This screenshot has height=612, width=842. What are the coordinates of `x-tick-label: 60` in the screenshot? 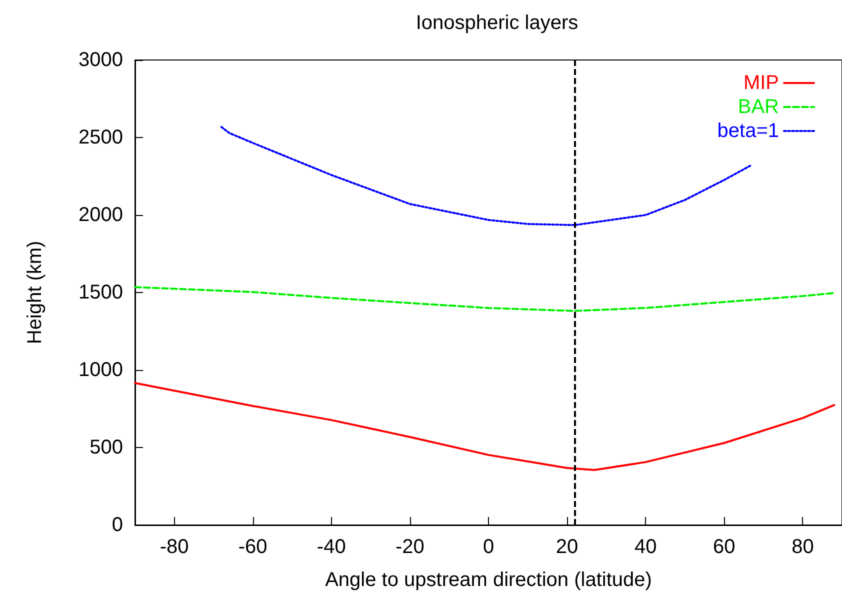 It's located at (724, 547).